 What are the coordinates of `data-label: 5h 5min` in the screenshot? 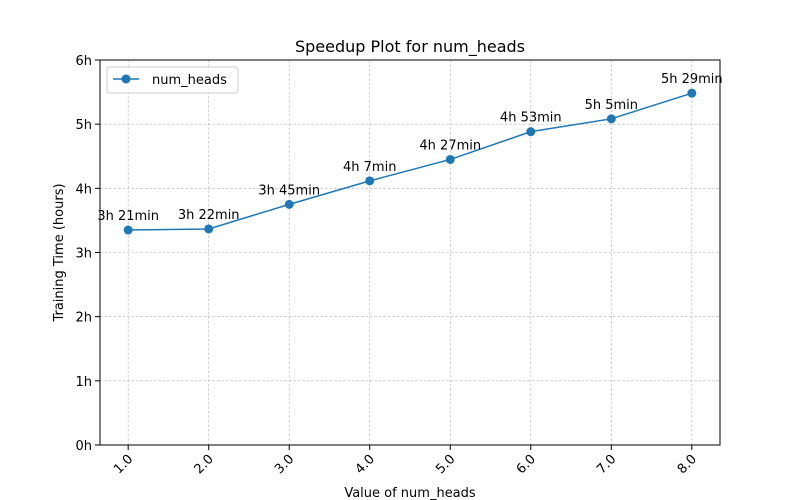 It's located at (611, 105).